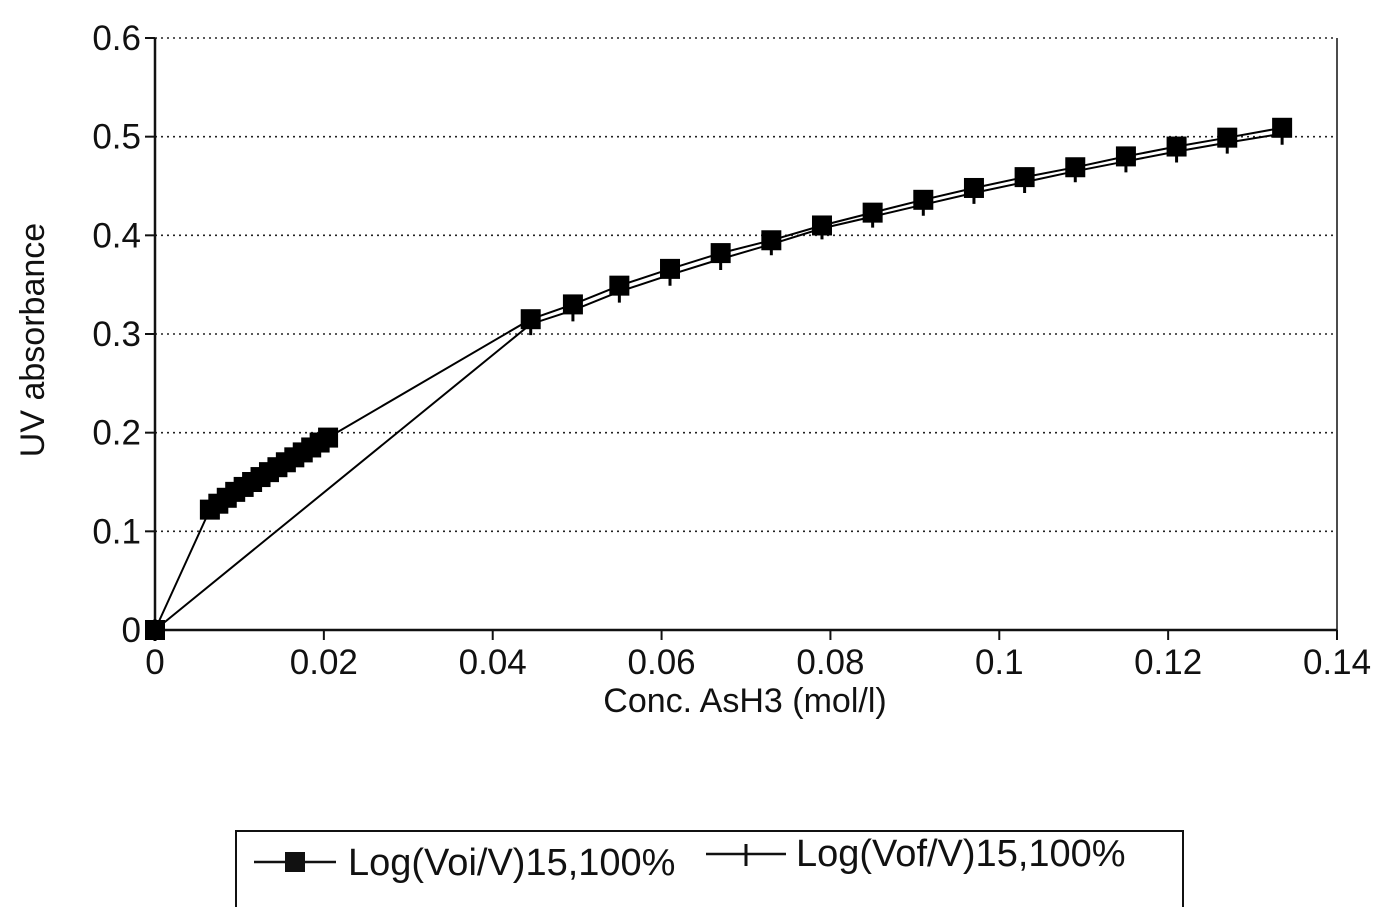 The image size is (1380, 907). I want to click on x-tick-label-4: 0.08, so click(830, 662).